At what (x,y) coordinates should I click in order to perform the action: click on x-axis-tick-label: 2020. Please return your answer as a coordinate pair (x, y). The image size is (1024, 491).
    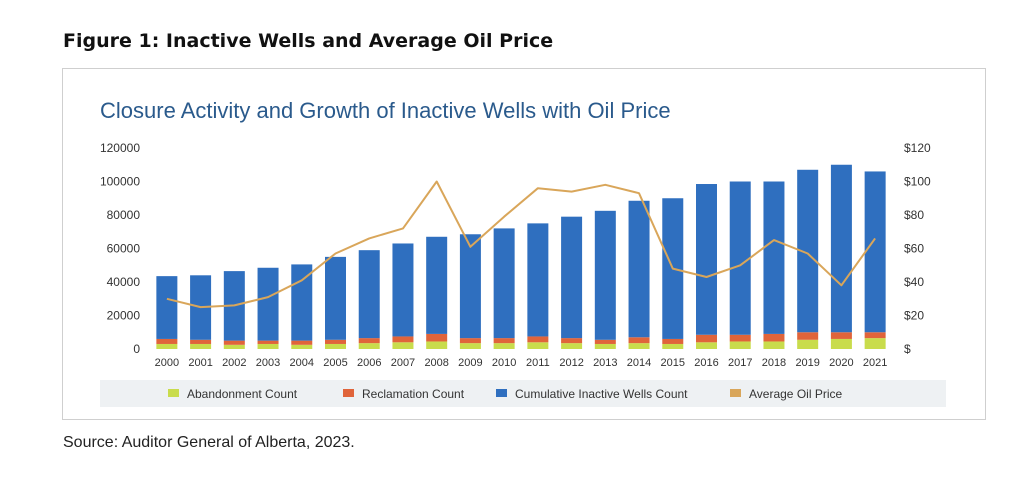
    Looking at the image, I should click on (841, 363).